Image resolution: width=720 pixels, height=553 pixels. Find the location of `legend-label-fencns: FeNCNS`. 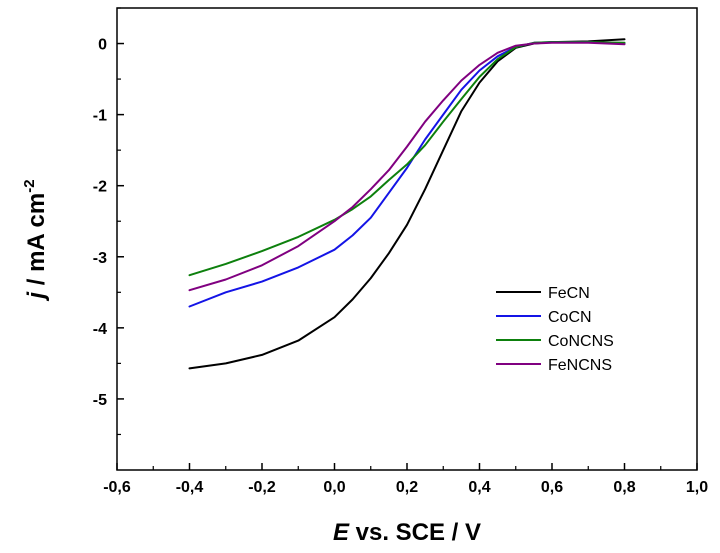

legend-label-fencns: FeNCNS is located at coordinates (580, 365).